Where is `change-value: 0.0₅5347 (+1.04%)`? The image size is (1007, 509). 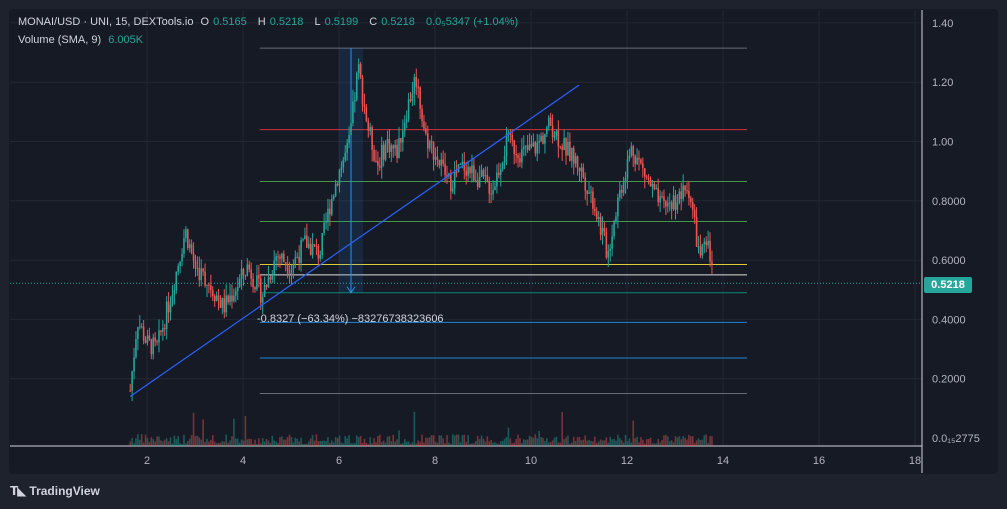 change-value: 0.0₅5347 (+1.04%) is located at coordinates (472, 22).